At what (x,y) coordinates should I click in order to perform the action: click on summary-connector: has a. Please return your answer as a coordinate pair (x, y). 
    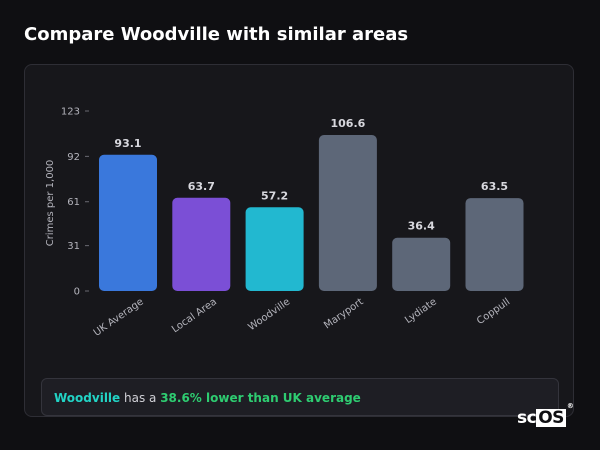
    Looking at the image, I should click on (140, 398).